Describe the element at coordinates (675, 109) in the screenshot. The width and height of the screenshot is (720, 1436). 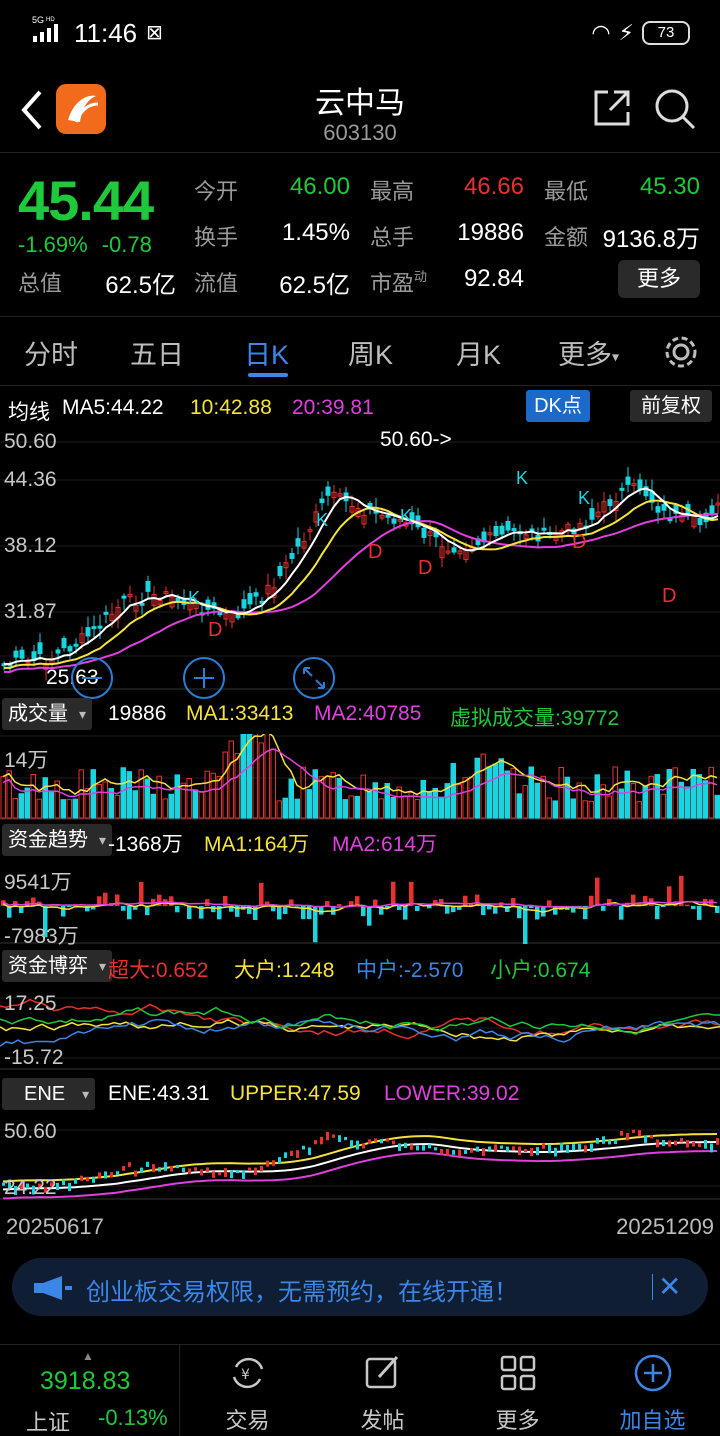
I see `search-icon` at that location.